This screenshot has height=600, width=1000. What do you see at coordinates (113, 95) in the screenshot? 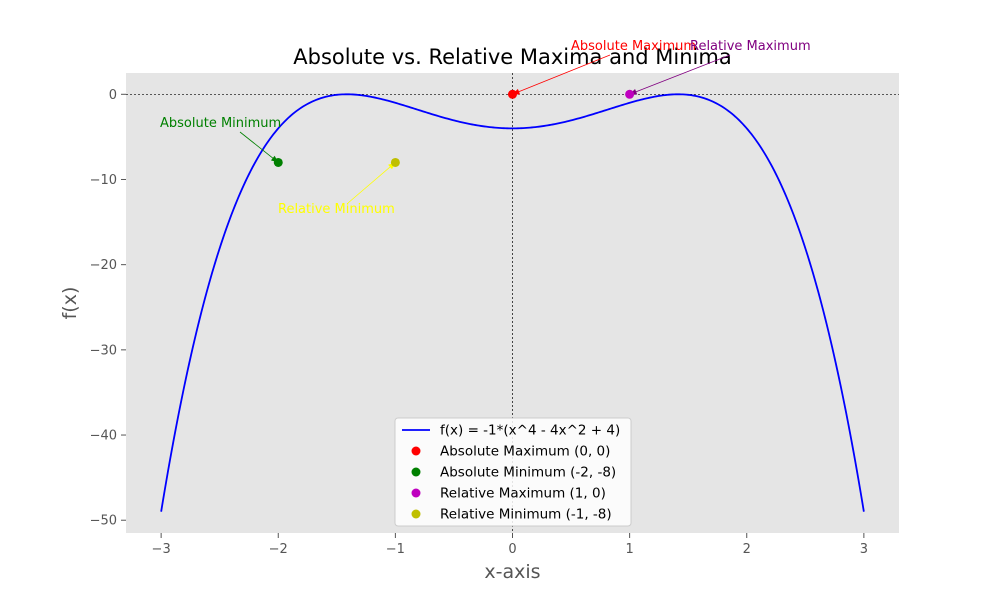
I see `y-tick-label: 0` at bounding box center [113, 95].